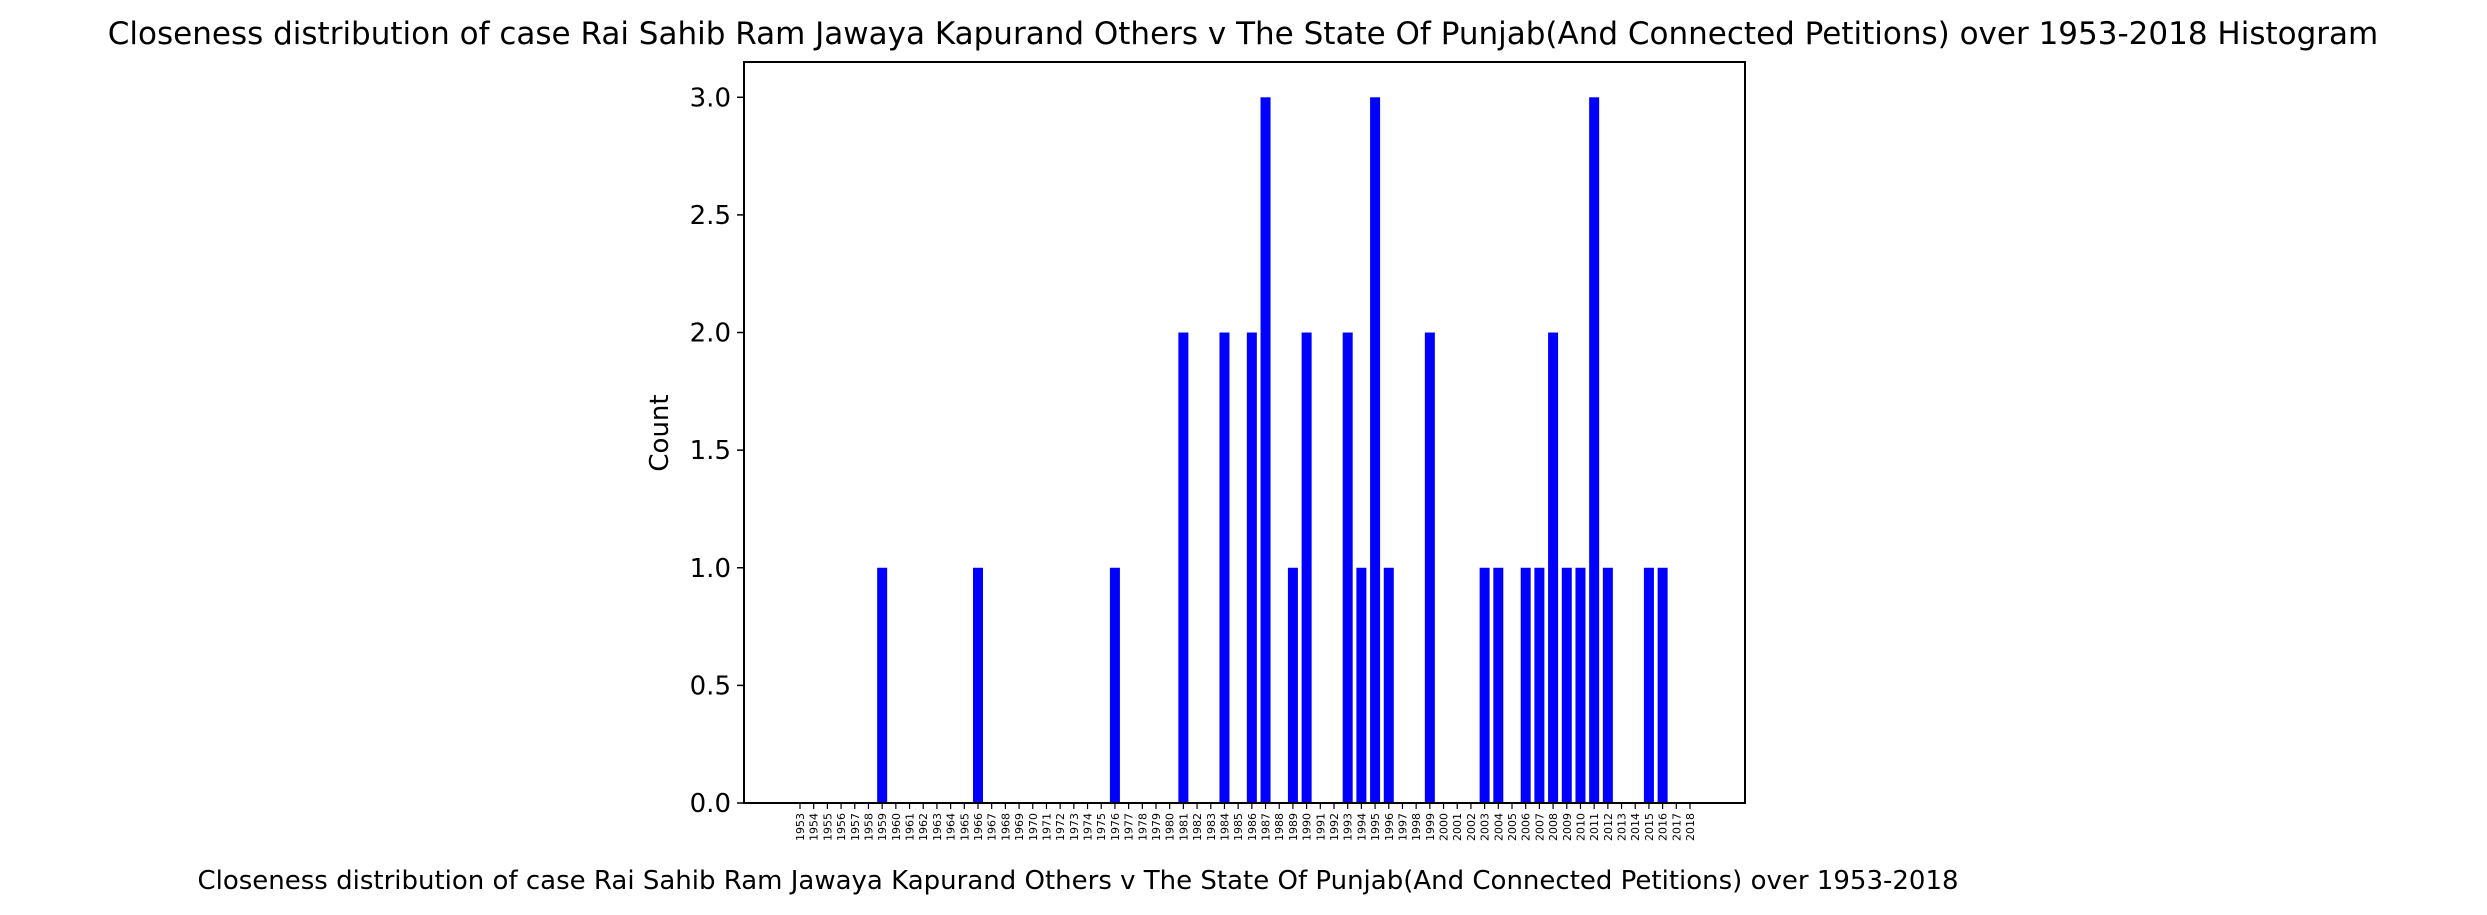  I want to click on x-tick-label-2001: 2001, so click(1457, 827).